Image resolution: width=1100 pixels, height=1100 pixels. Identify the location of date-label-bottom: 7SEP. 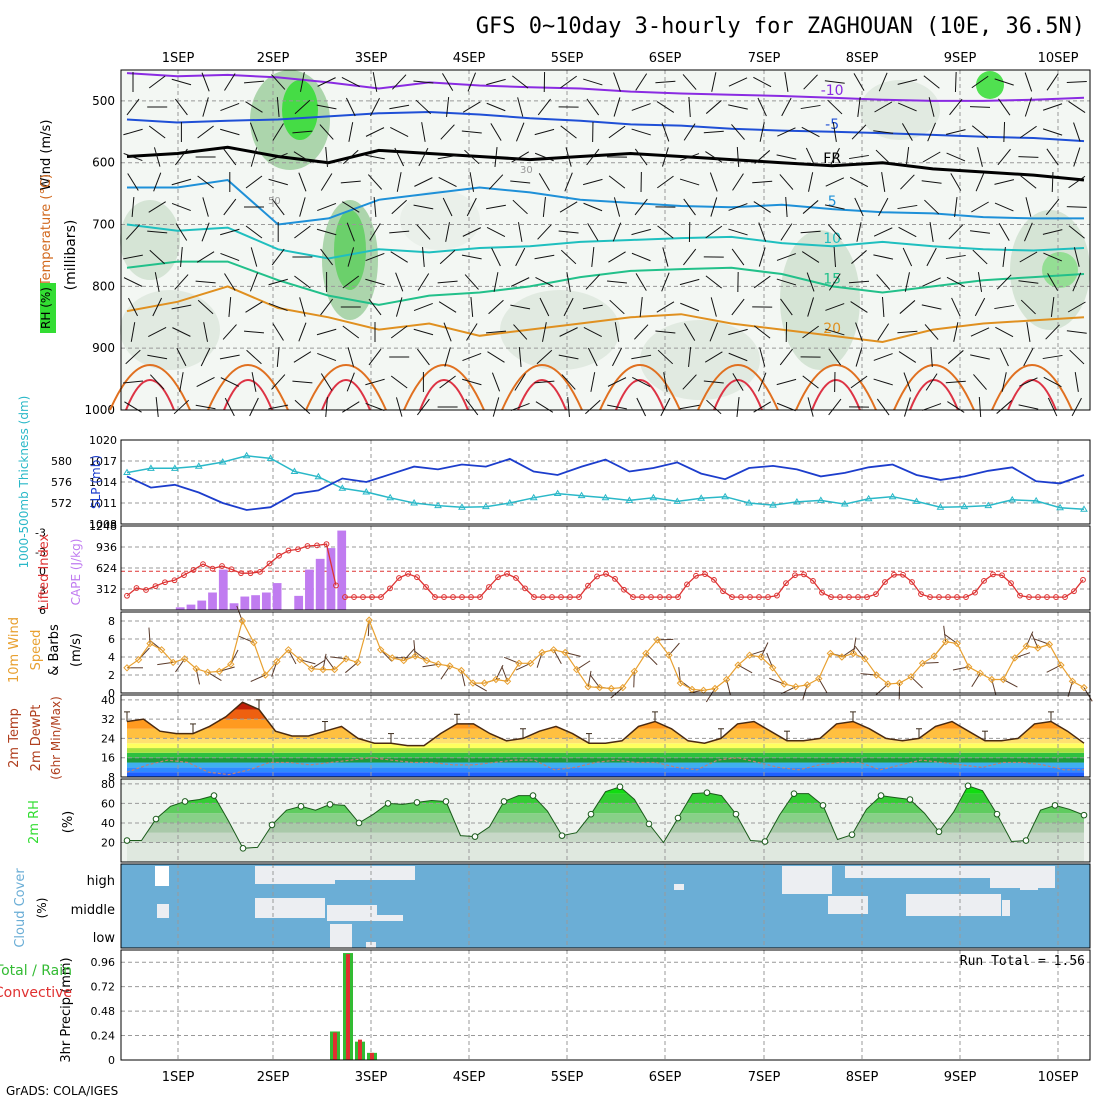
(764, 1077).